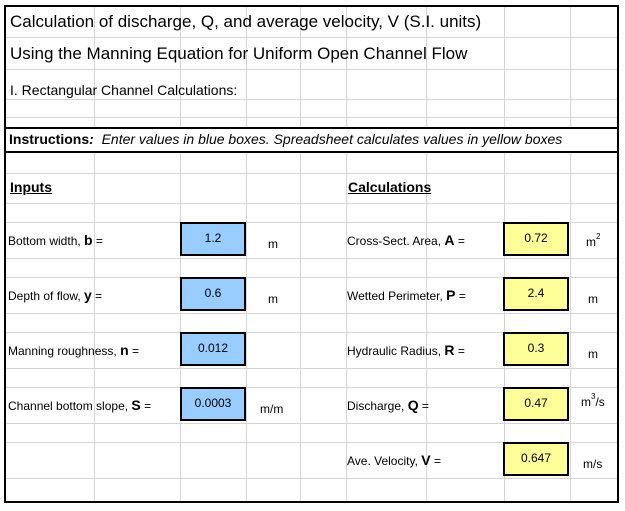 The height and width of the screenshot is (511, 625). Describe the element at coordinates (91, 139) in the screenshot. I see `instructions-colon: :` at that location.